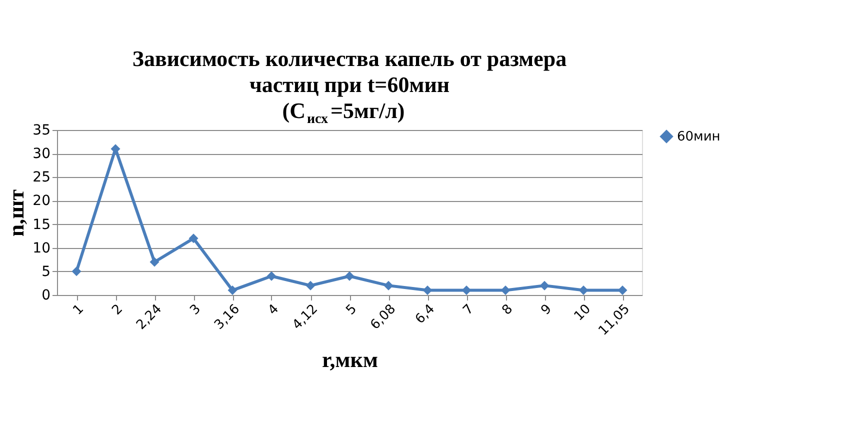 The width and height of the screenshot is (849, 441). What do you see at coordinates (41, 154) in the screenshot?
I see `y-tick-label: 30` at bounding box center [41, 154].